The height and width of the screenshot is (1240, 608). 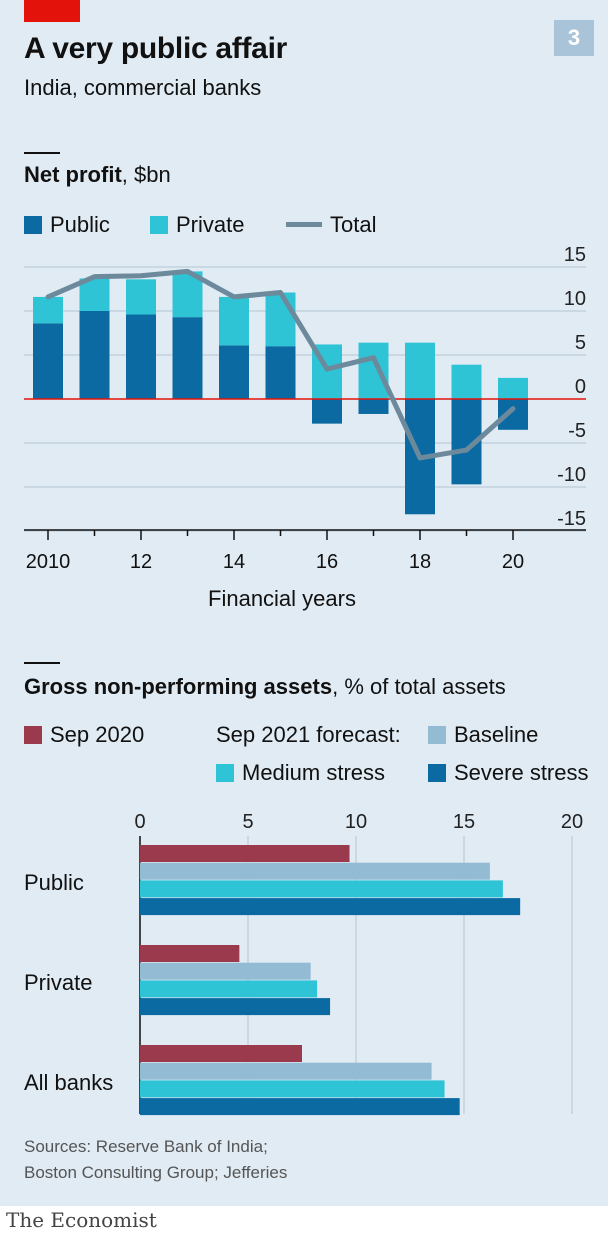 What do you see at coordinates (496, 734) in the screenshot?
I see `legend-baseline-label: Baseline` at bounding box center [496, 734].